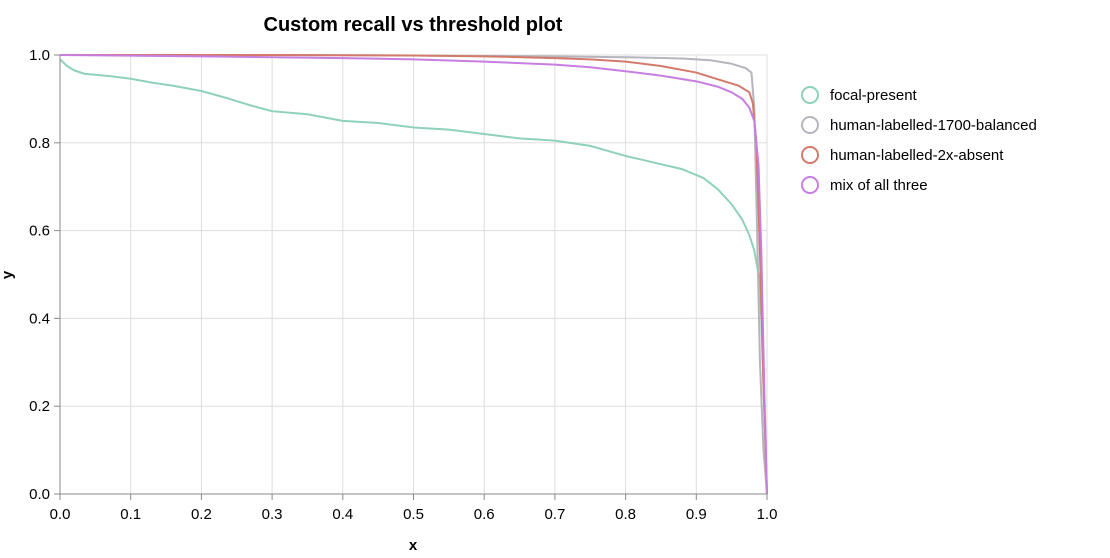 The height and width of the screenshot is (558, 1110). What do you see at coordinates (201, 514) in the screenshot?
I see `x-tick-label: 0.2` at bounding box center [201, 514].